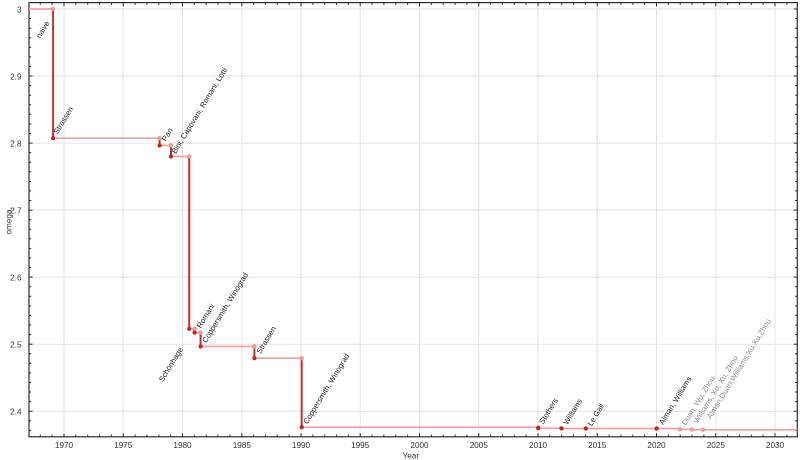 This screenshot has width=800, height=460. I want to click on svg-text: 1985, so click(242, 445).